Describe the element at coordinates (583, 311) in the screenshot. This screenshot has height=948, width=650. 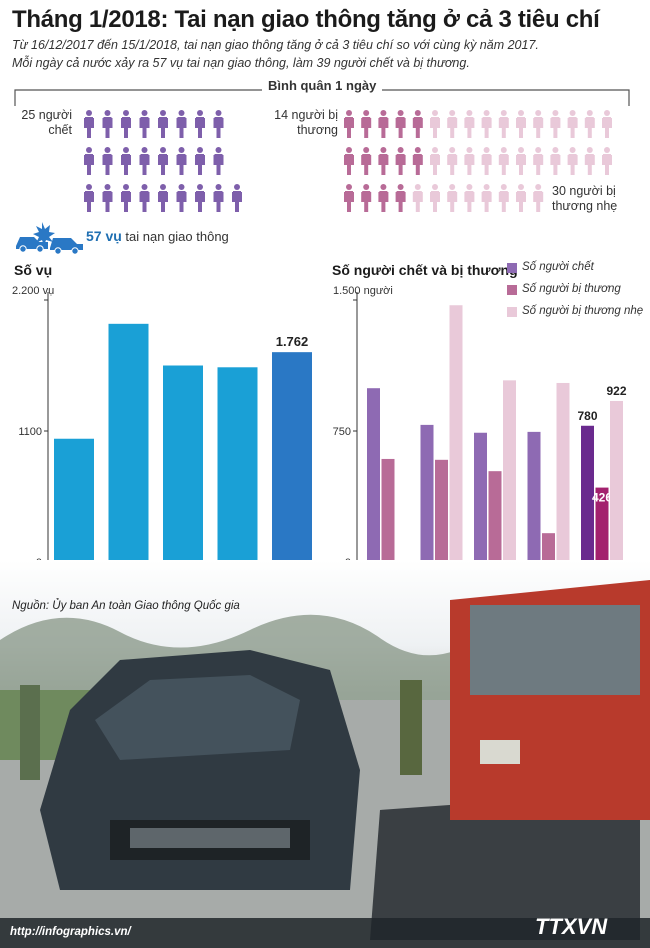
I see `legend-minor: Số người bị thương nhẹ` at that location.